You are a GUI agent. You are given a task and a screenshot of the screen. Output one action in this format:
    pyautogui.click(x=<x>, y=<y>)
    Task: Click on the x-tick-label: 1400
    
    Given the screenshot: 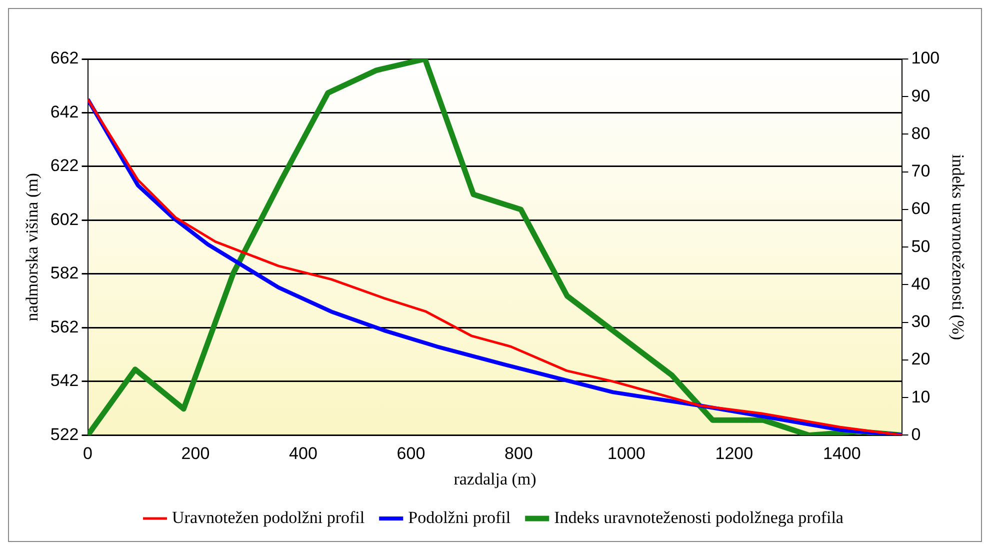 What is the action you would take?
    pyautogui.click(x=841, y=454)
    